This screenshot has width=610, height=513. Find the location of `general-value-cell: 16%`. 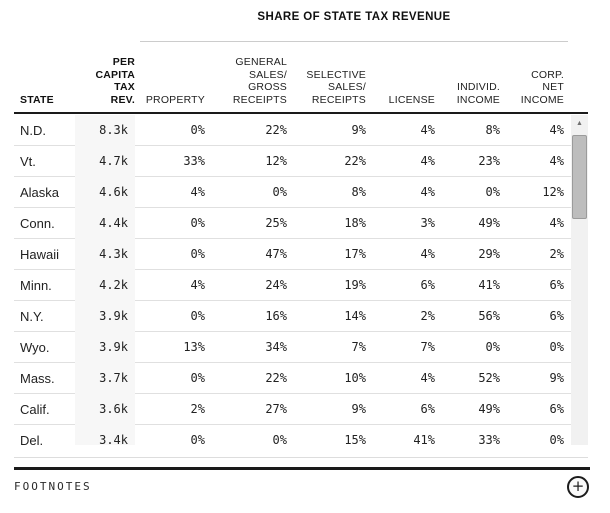

general-value-cell: 16% is located at coordinates (276, 316).